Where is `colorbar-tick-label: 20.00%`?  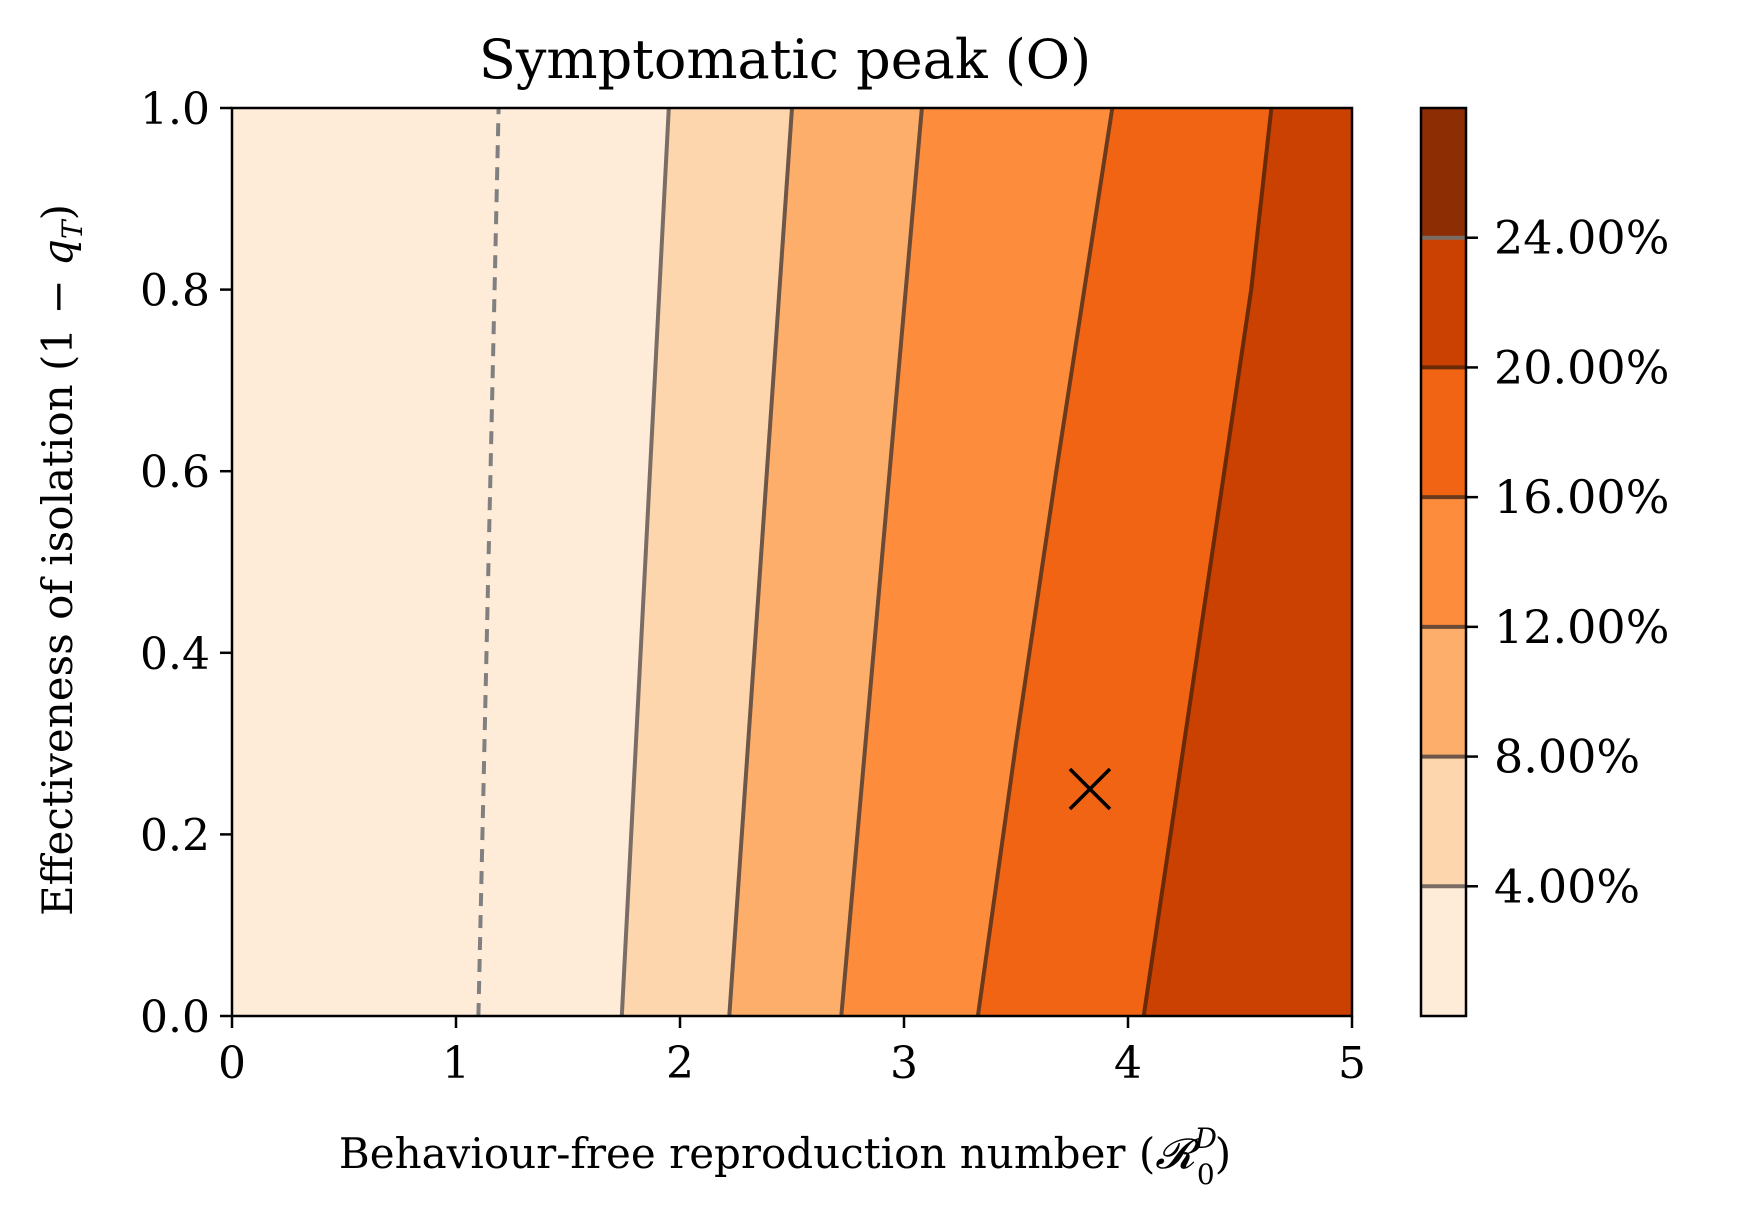
colorbar-tick-label: 20.00% is located at coordinates (1581, 367).